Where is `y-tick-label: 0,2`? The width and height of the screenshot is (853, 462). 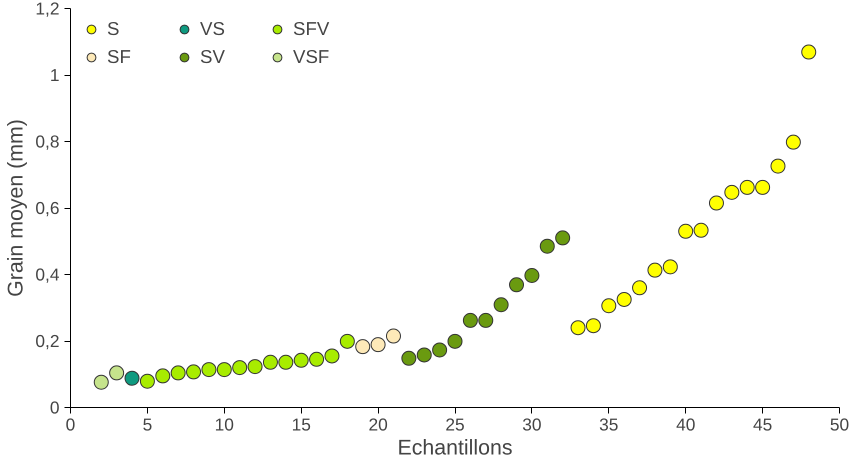
y-tick-label: 0,2 is located at coordinates (47, 341).